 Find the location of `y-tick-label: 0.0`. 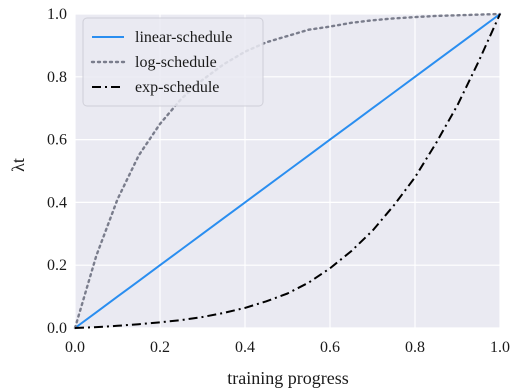

y-tick-label: 0.0 is located at coordinates (57, 328).